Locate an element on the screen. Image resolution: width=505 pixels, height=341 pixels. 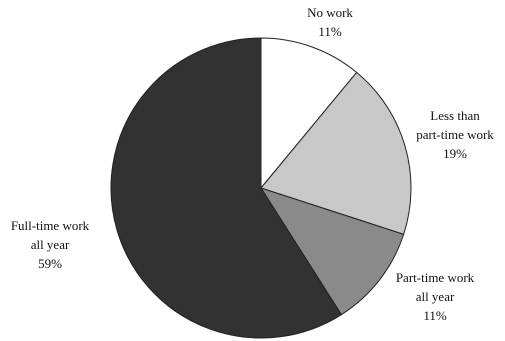
pie-slice-label-2: Less than part-time work 19% is located at coordinates (455, 134).